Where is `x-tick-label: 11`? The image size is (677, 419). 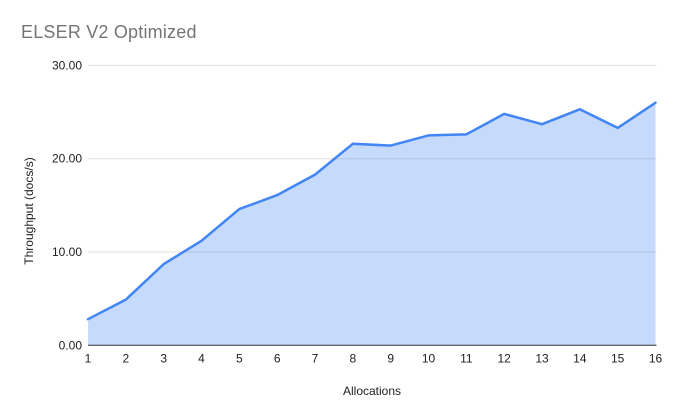 x-tick-label: 11 is located at coordinates (466, 358).